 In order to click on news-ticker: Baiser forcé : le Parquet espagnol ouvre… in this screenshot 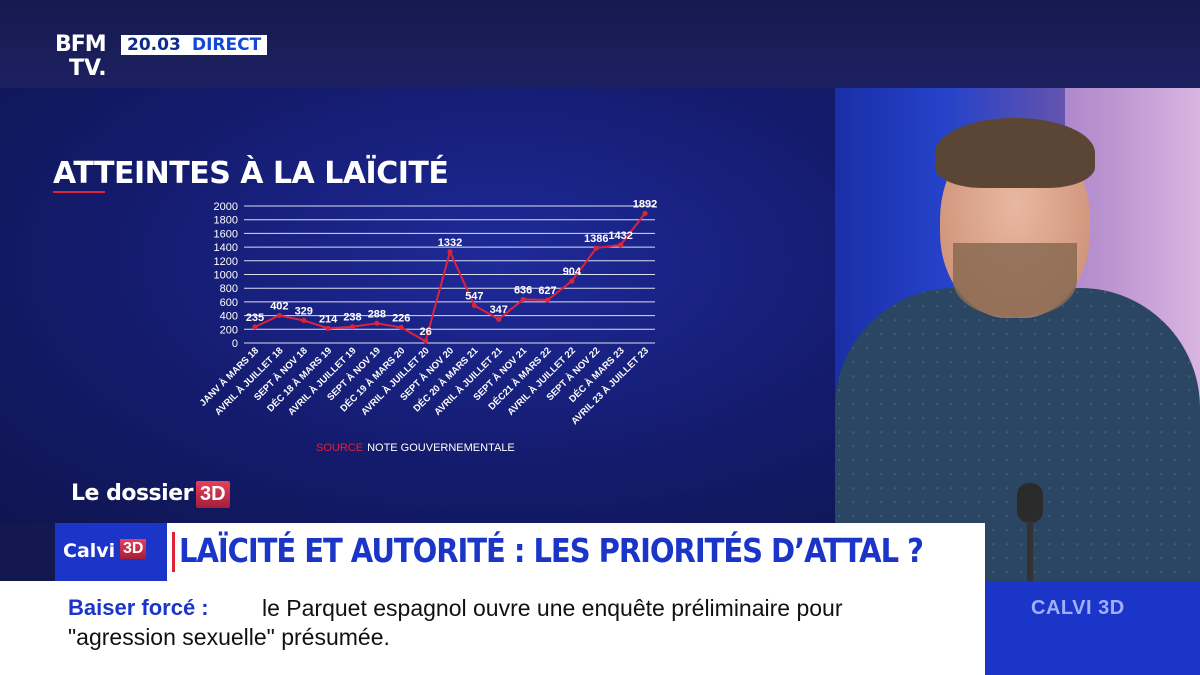, I will do `click(492, 628)`.